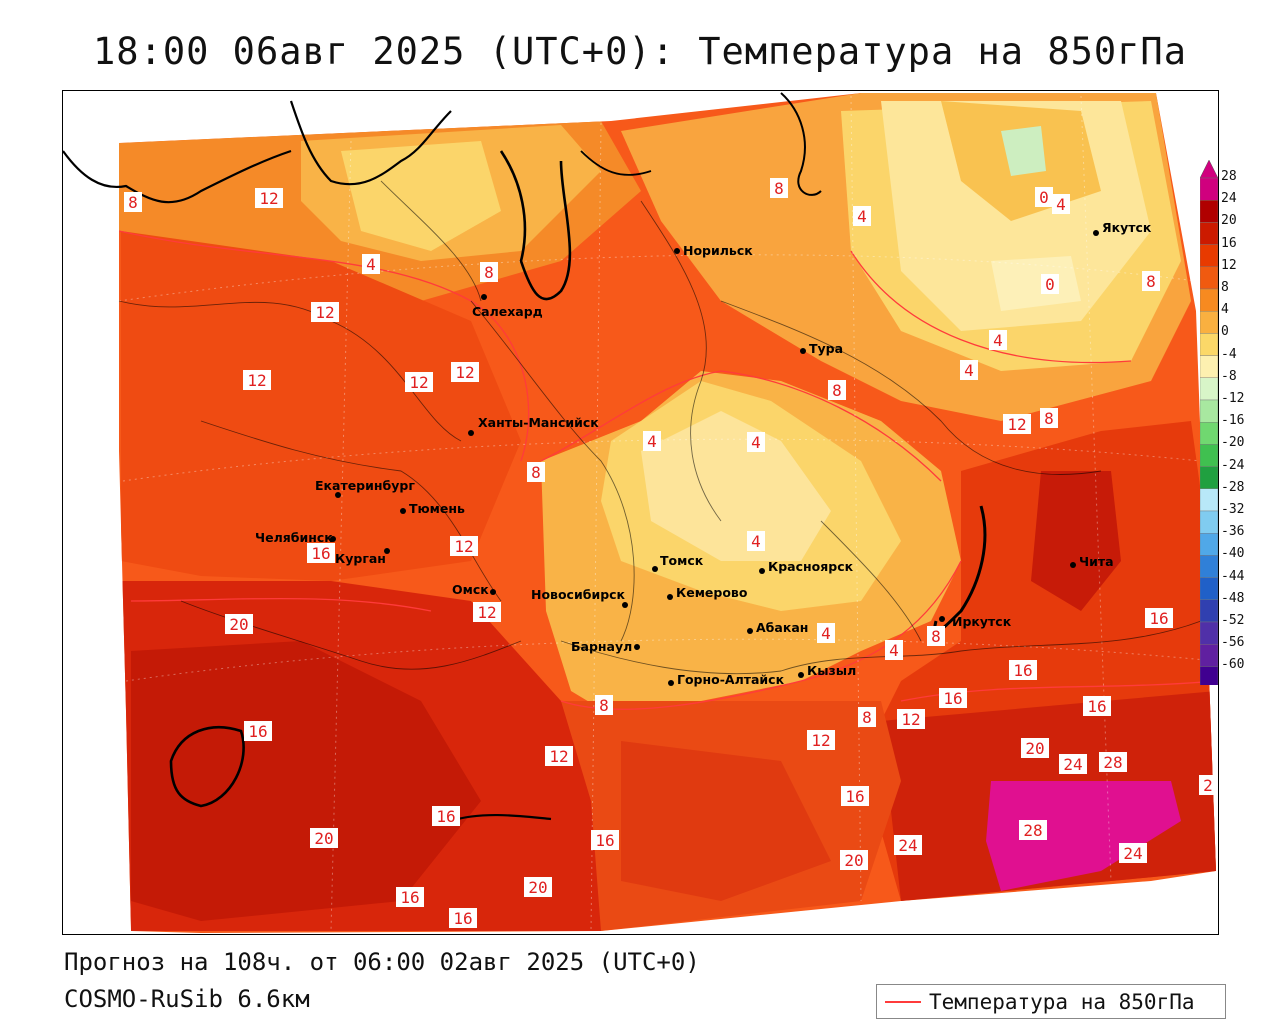  I want to click on svg-text: Ханты-Мансийск, so click(538, 422).